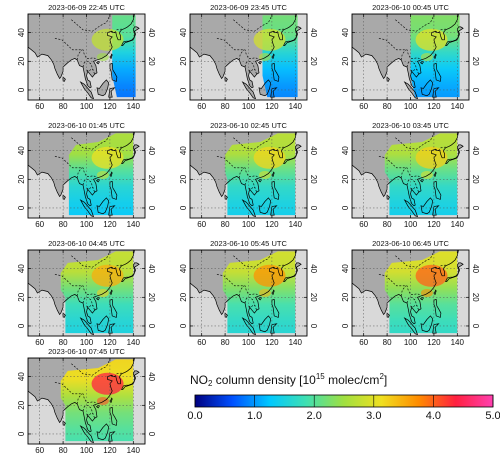 The width and height of the screenshot is (500, 453). What do you see at coordinates (434, 224) in the screenshot?
I see `lon-tick-label: 120` at bounding box center [434, 224].